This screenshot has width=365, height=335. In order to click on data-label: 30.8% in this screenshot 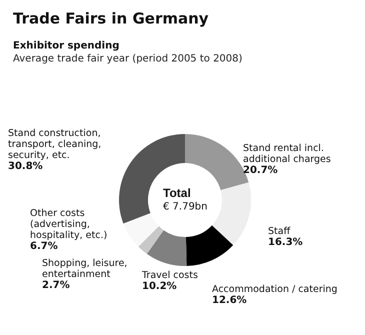, I will do `click(25, 166)`.